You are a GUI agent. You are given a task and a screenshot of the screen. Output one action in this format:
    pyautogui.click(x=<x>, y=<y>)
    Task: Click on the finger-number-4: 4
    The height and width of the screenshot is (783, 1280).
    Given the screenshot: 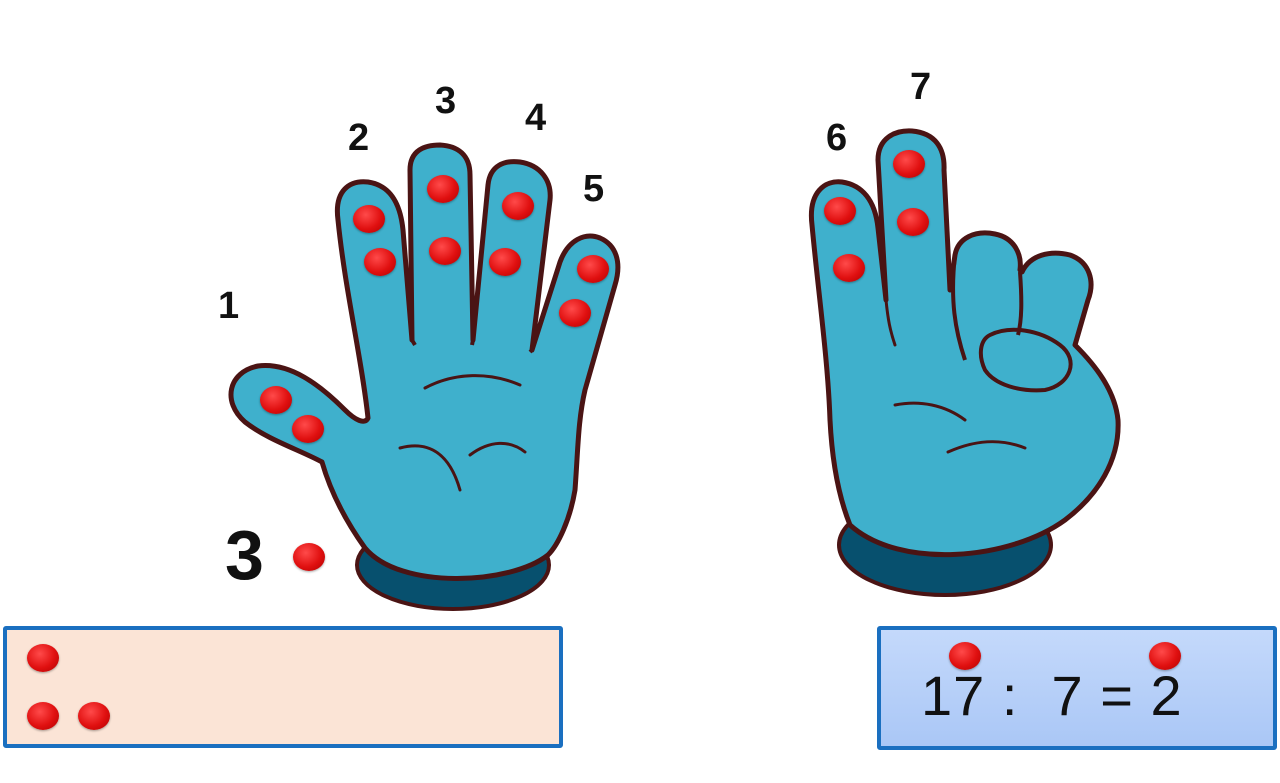 What is the action you would take?
    pyautogui.click(x=536, y=118)
    